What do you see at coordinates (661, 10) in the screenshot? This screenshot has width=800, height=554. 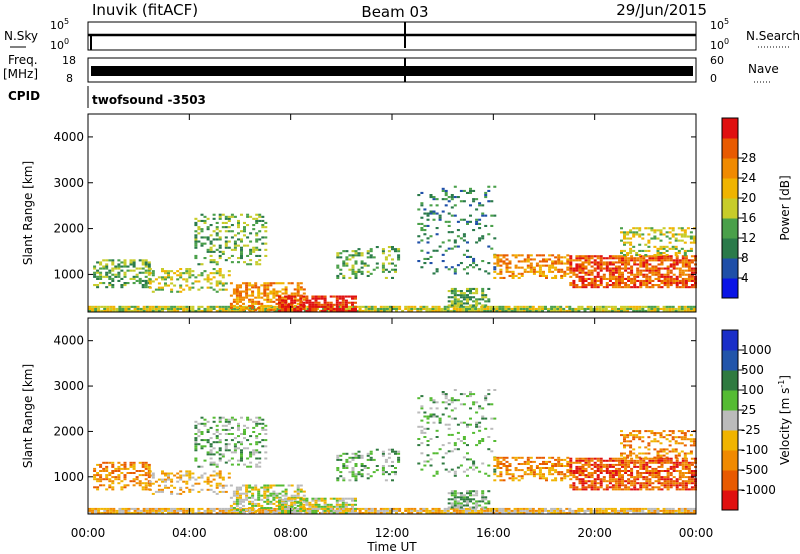 I see `date-title: 29/Jun/2015` at bounding box center [661, 10].